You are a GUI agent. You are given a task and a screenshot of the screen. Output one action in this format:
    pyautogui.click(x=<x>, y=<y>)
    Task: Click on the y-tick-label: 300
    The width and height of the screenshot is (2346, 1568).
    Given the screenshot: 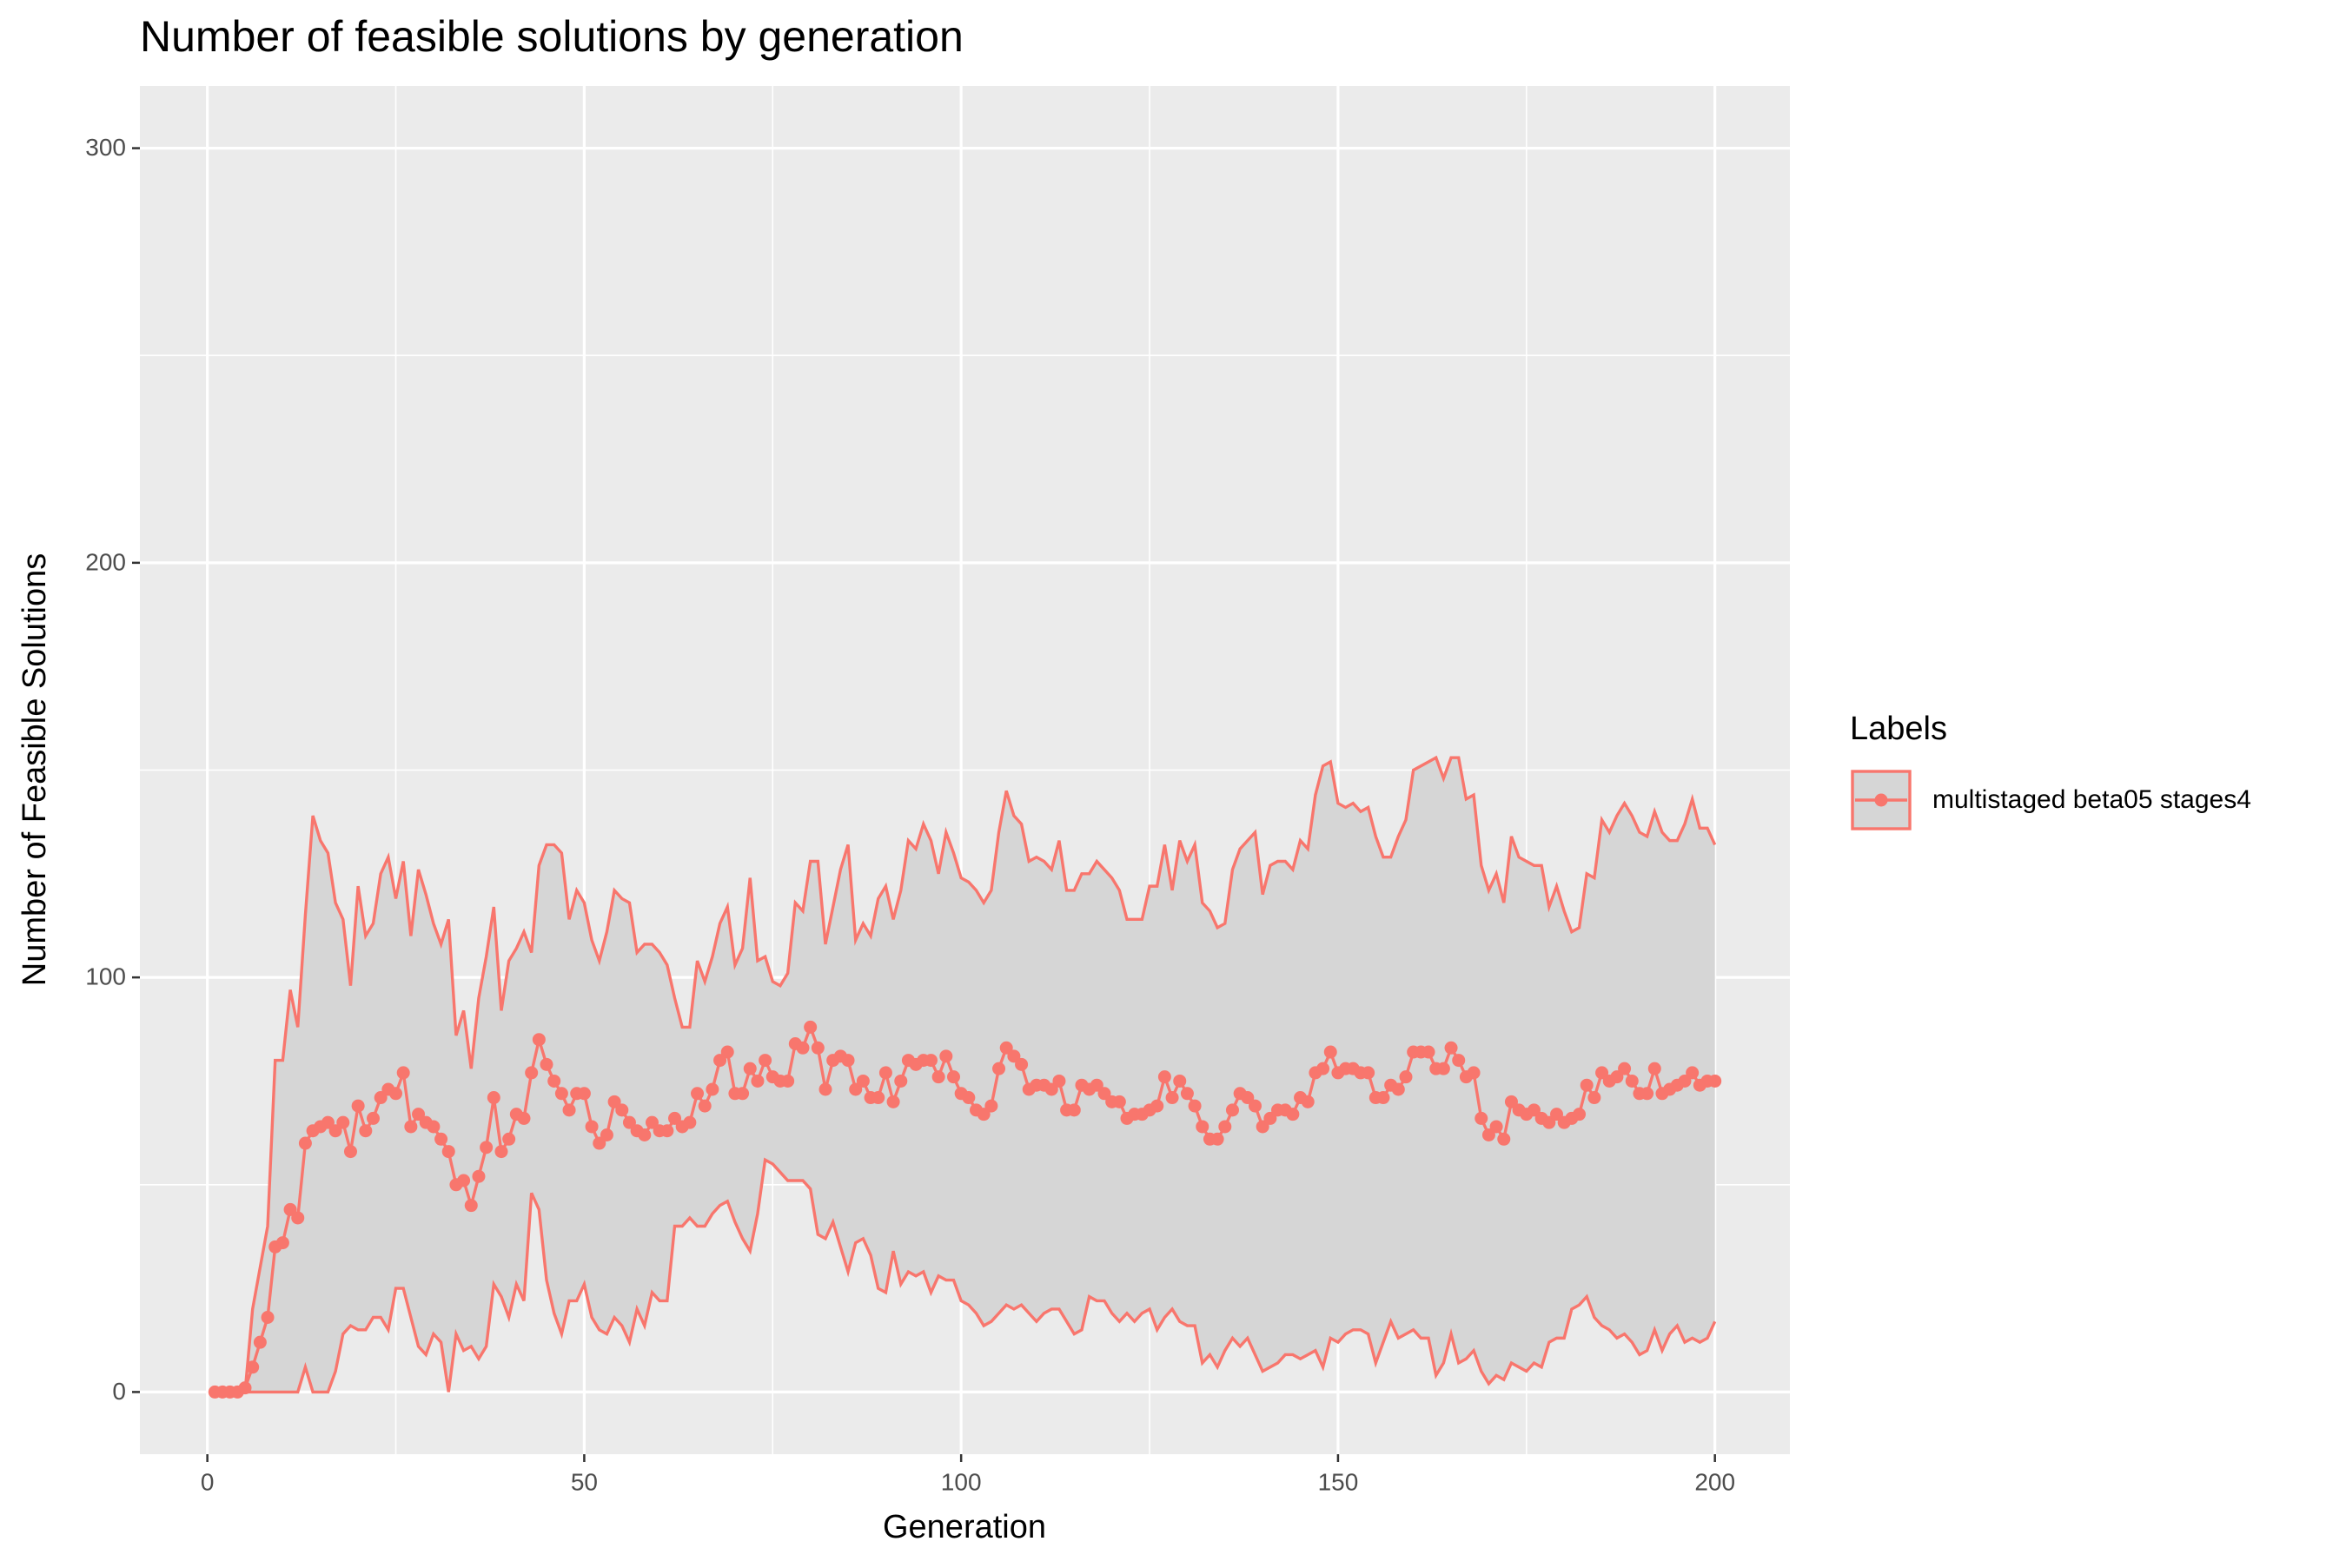 What is the action you would take?
    pyautogui.click(x=105, y=147)
    